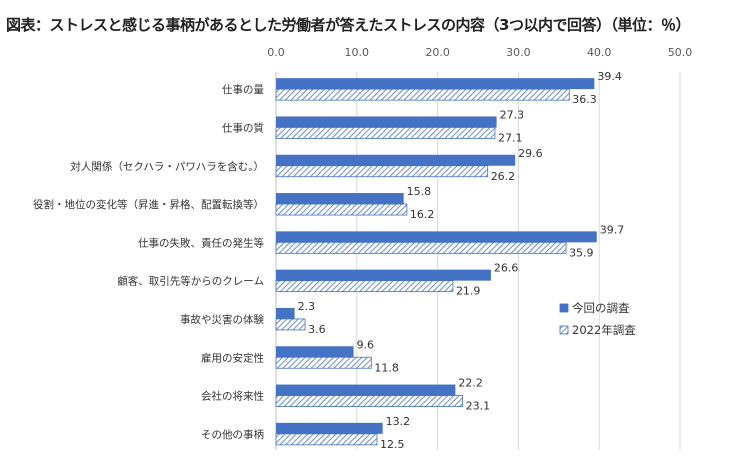  I want to click on data-label: 21.9, so click(468, 291).